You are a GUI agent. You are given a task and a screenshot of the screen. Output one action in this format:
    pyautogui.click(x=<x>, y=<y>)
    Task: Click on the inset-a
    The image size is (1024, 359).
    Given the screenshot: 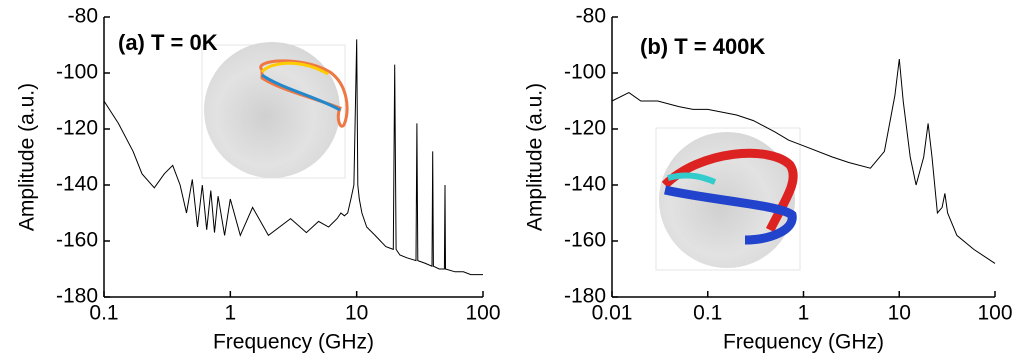 What is the action you would take?
    pyautogui.click(x=275, y=110)
    